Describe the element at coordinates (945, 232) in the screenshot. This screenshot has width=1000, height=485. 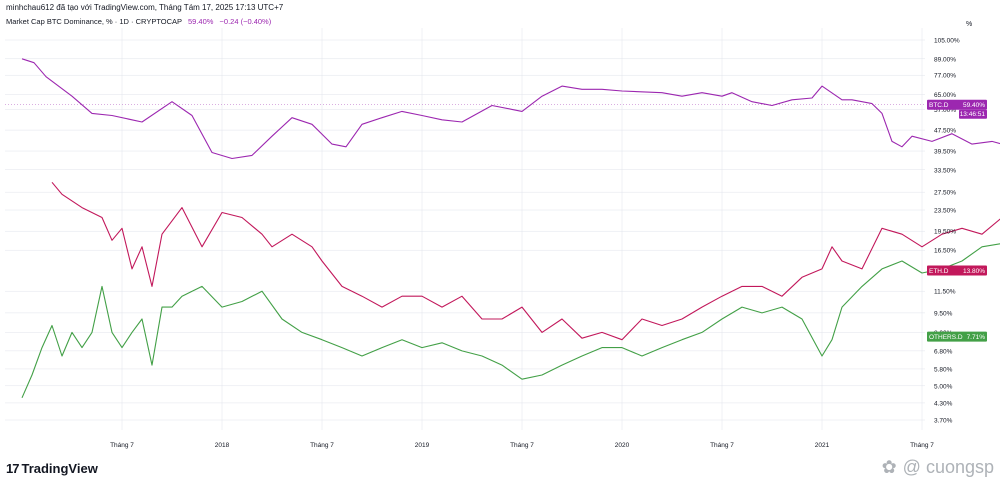
I see `y-tick-label: 19.50%` at that location.